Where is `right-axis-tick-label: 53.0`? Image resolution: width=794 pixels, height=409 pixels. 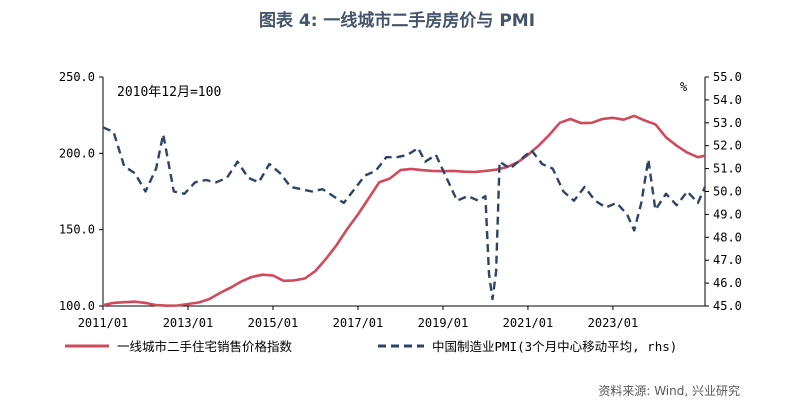 right-axis-tick-label: 53.0 is located at coordinates (727, 123).